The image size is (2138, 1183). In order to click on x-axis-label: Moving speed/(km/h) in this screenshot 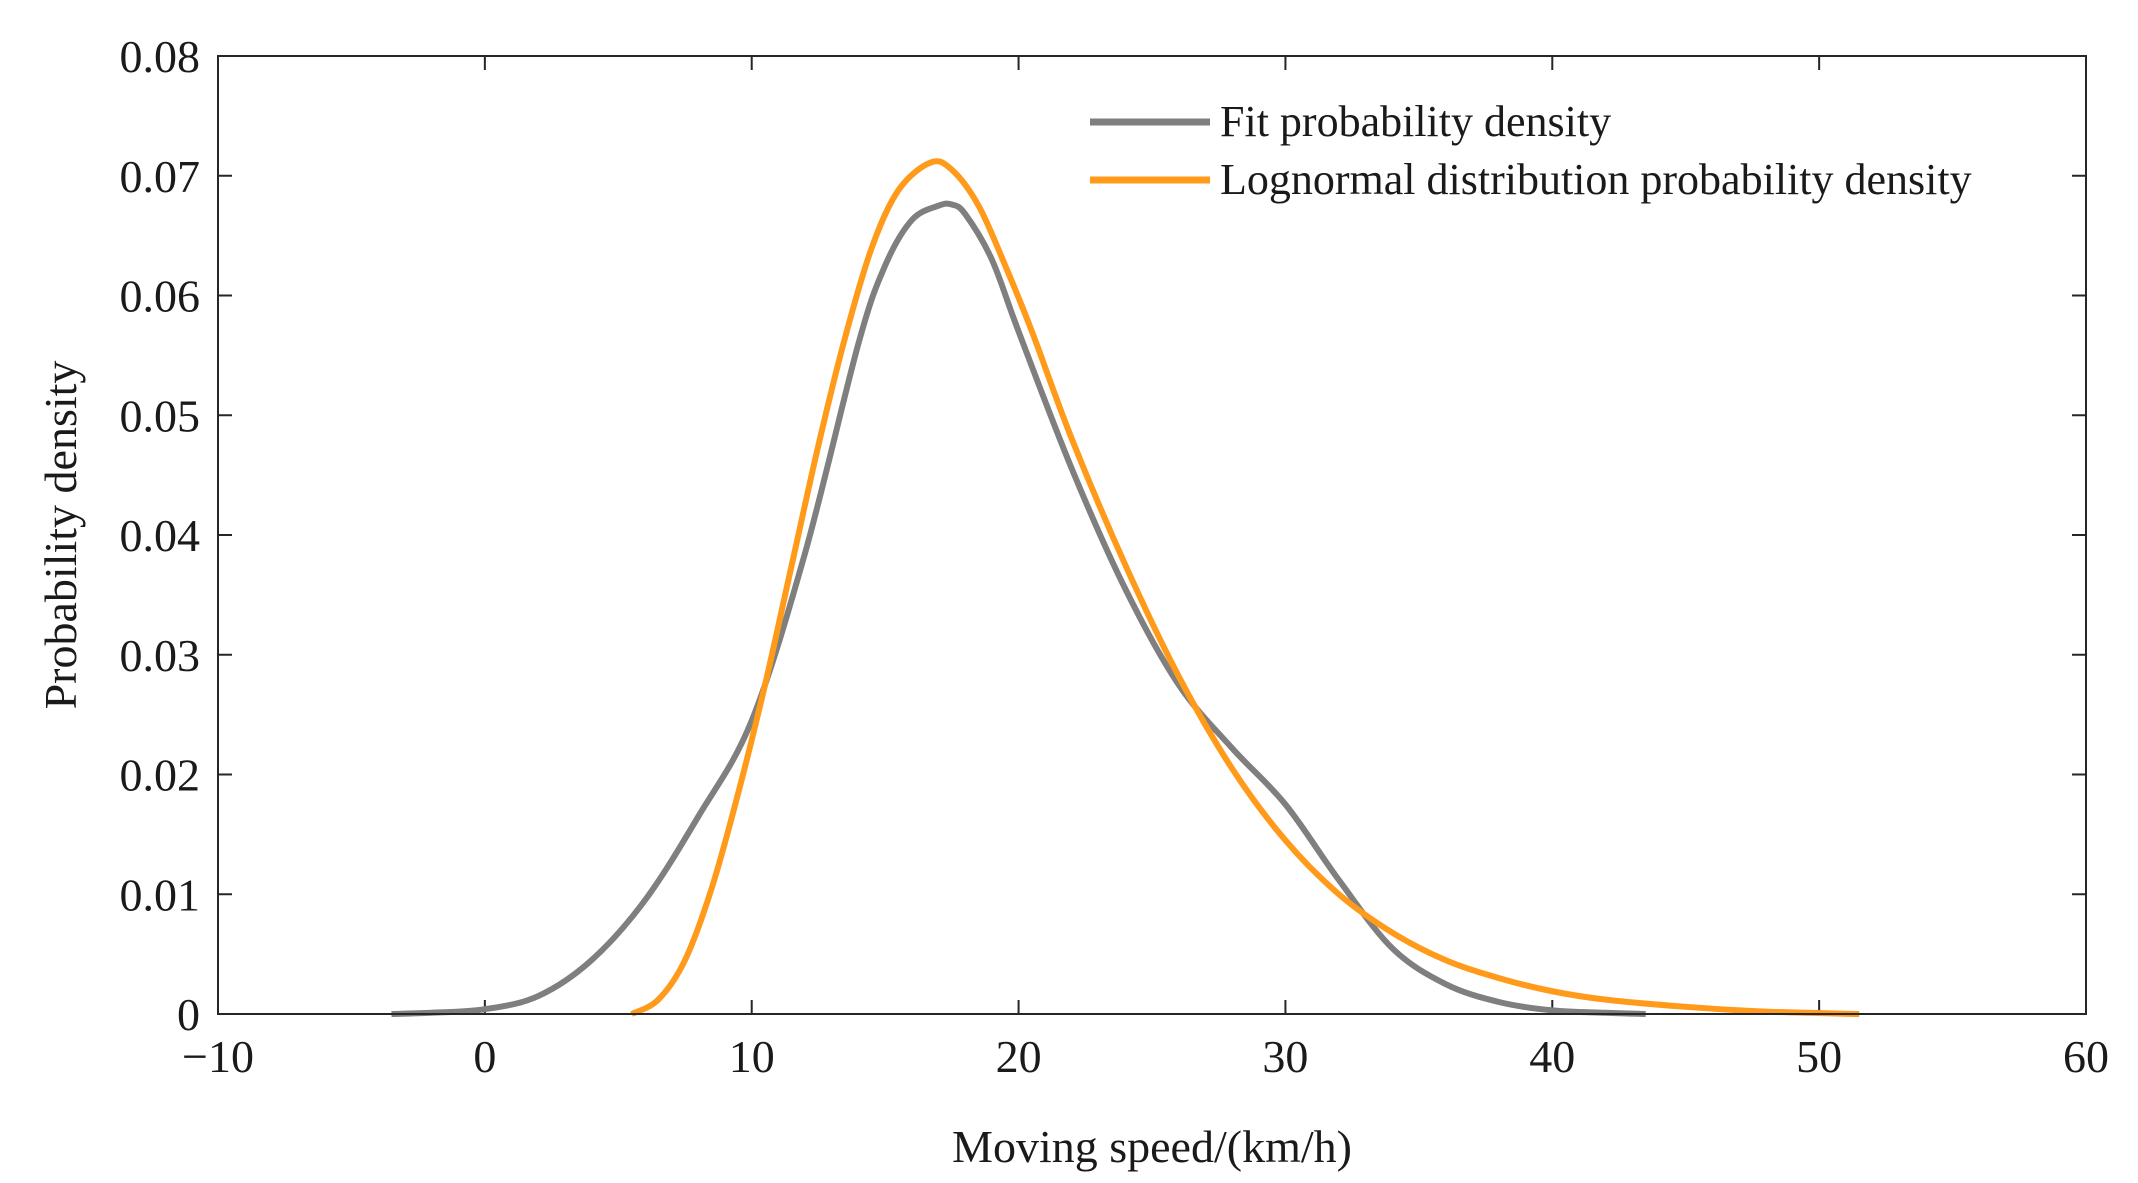, I will do `click(1152, 1146)`.